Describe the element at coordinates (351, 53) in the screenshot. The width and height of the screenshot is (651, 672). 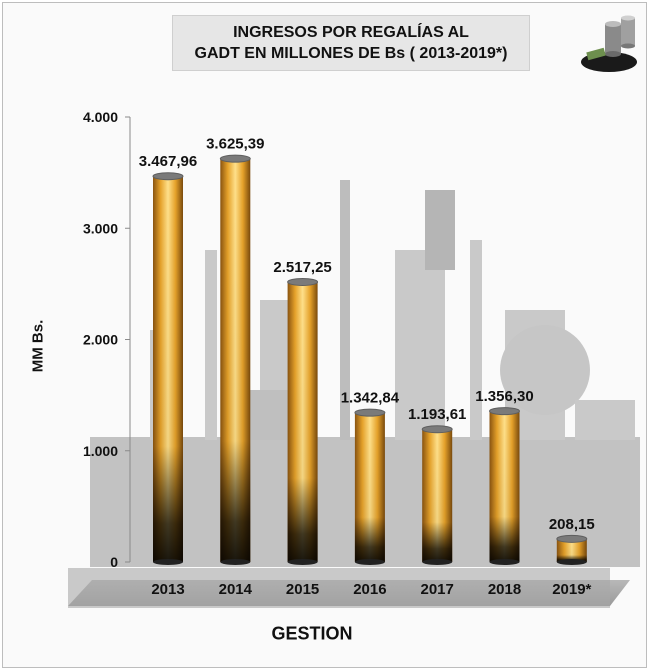
I see `chart-title-line-2: GADT EN MILLONES DE Bs ( 2013-2019*)` at that location.